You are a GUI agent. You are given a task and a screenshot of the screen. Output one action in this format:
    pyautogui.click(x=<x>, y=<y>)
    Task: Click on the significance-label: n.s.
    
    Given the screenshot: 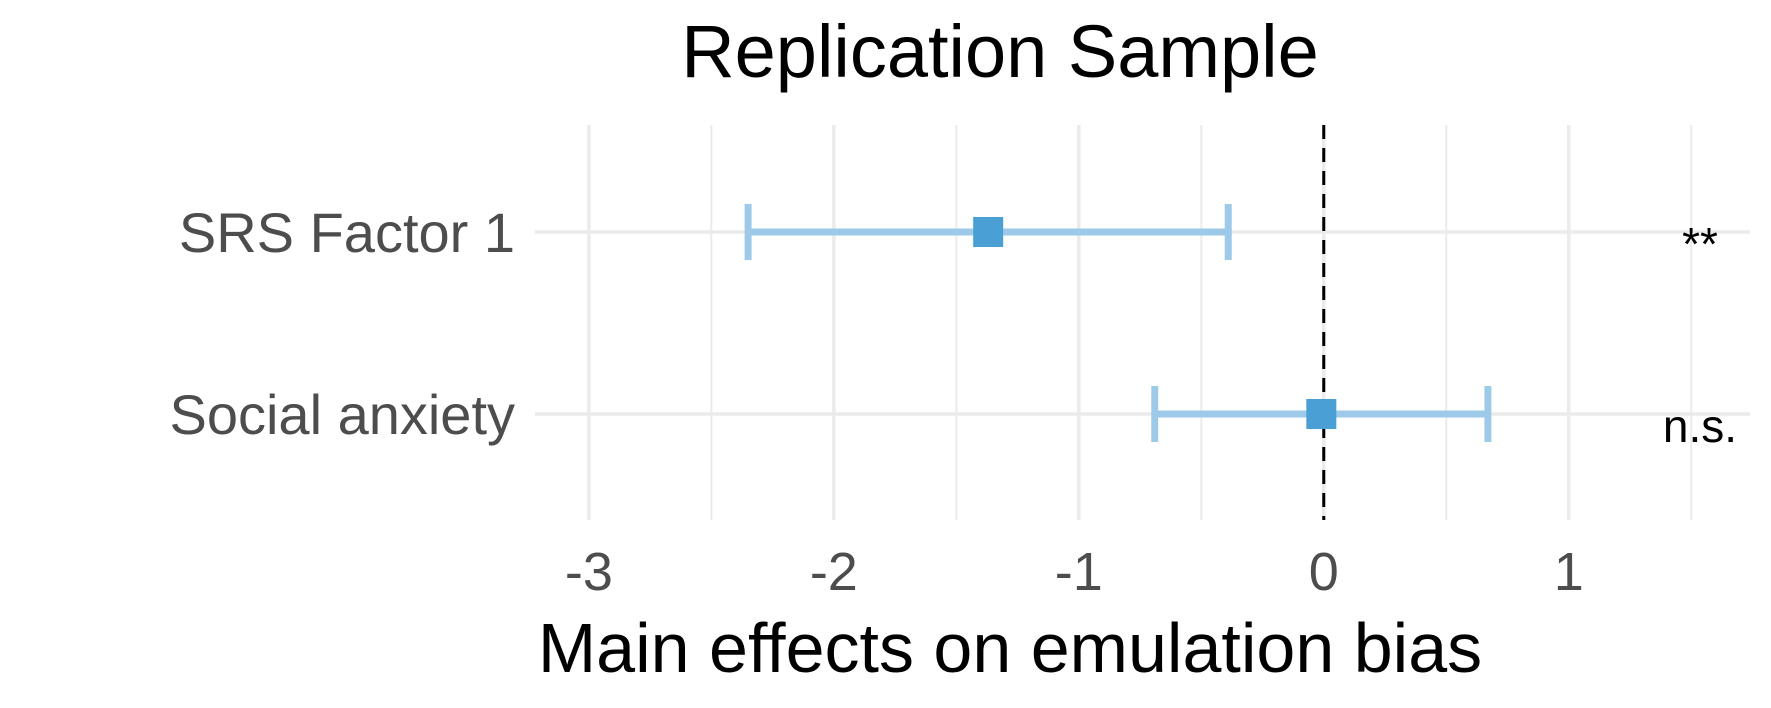 What is the action you would take?
    pyautogui.click(x=1700, y=426)
    